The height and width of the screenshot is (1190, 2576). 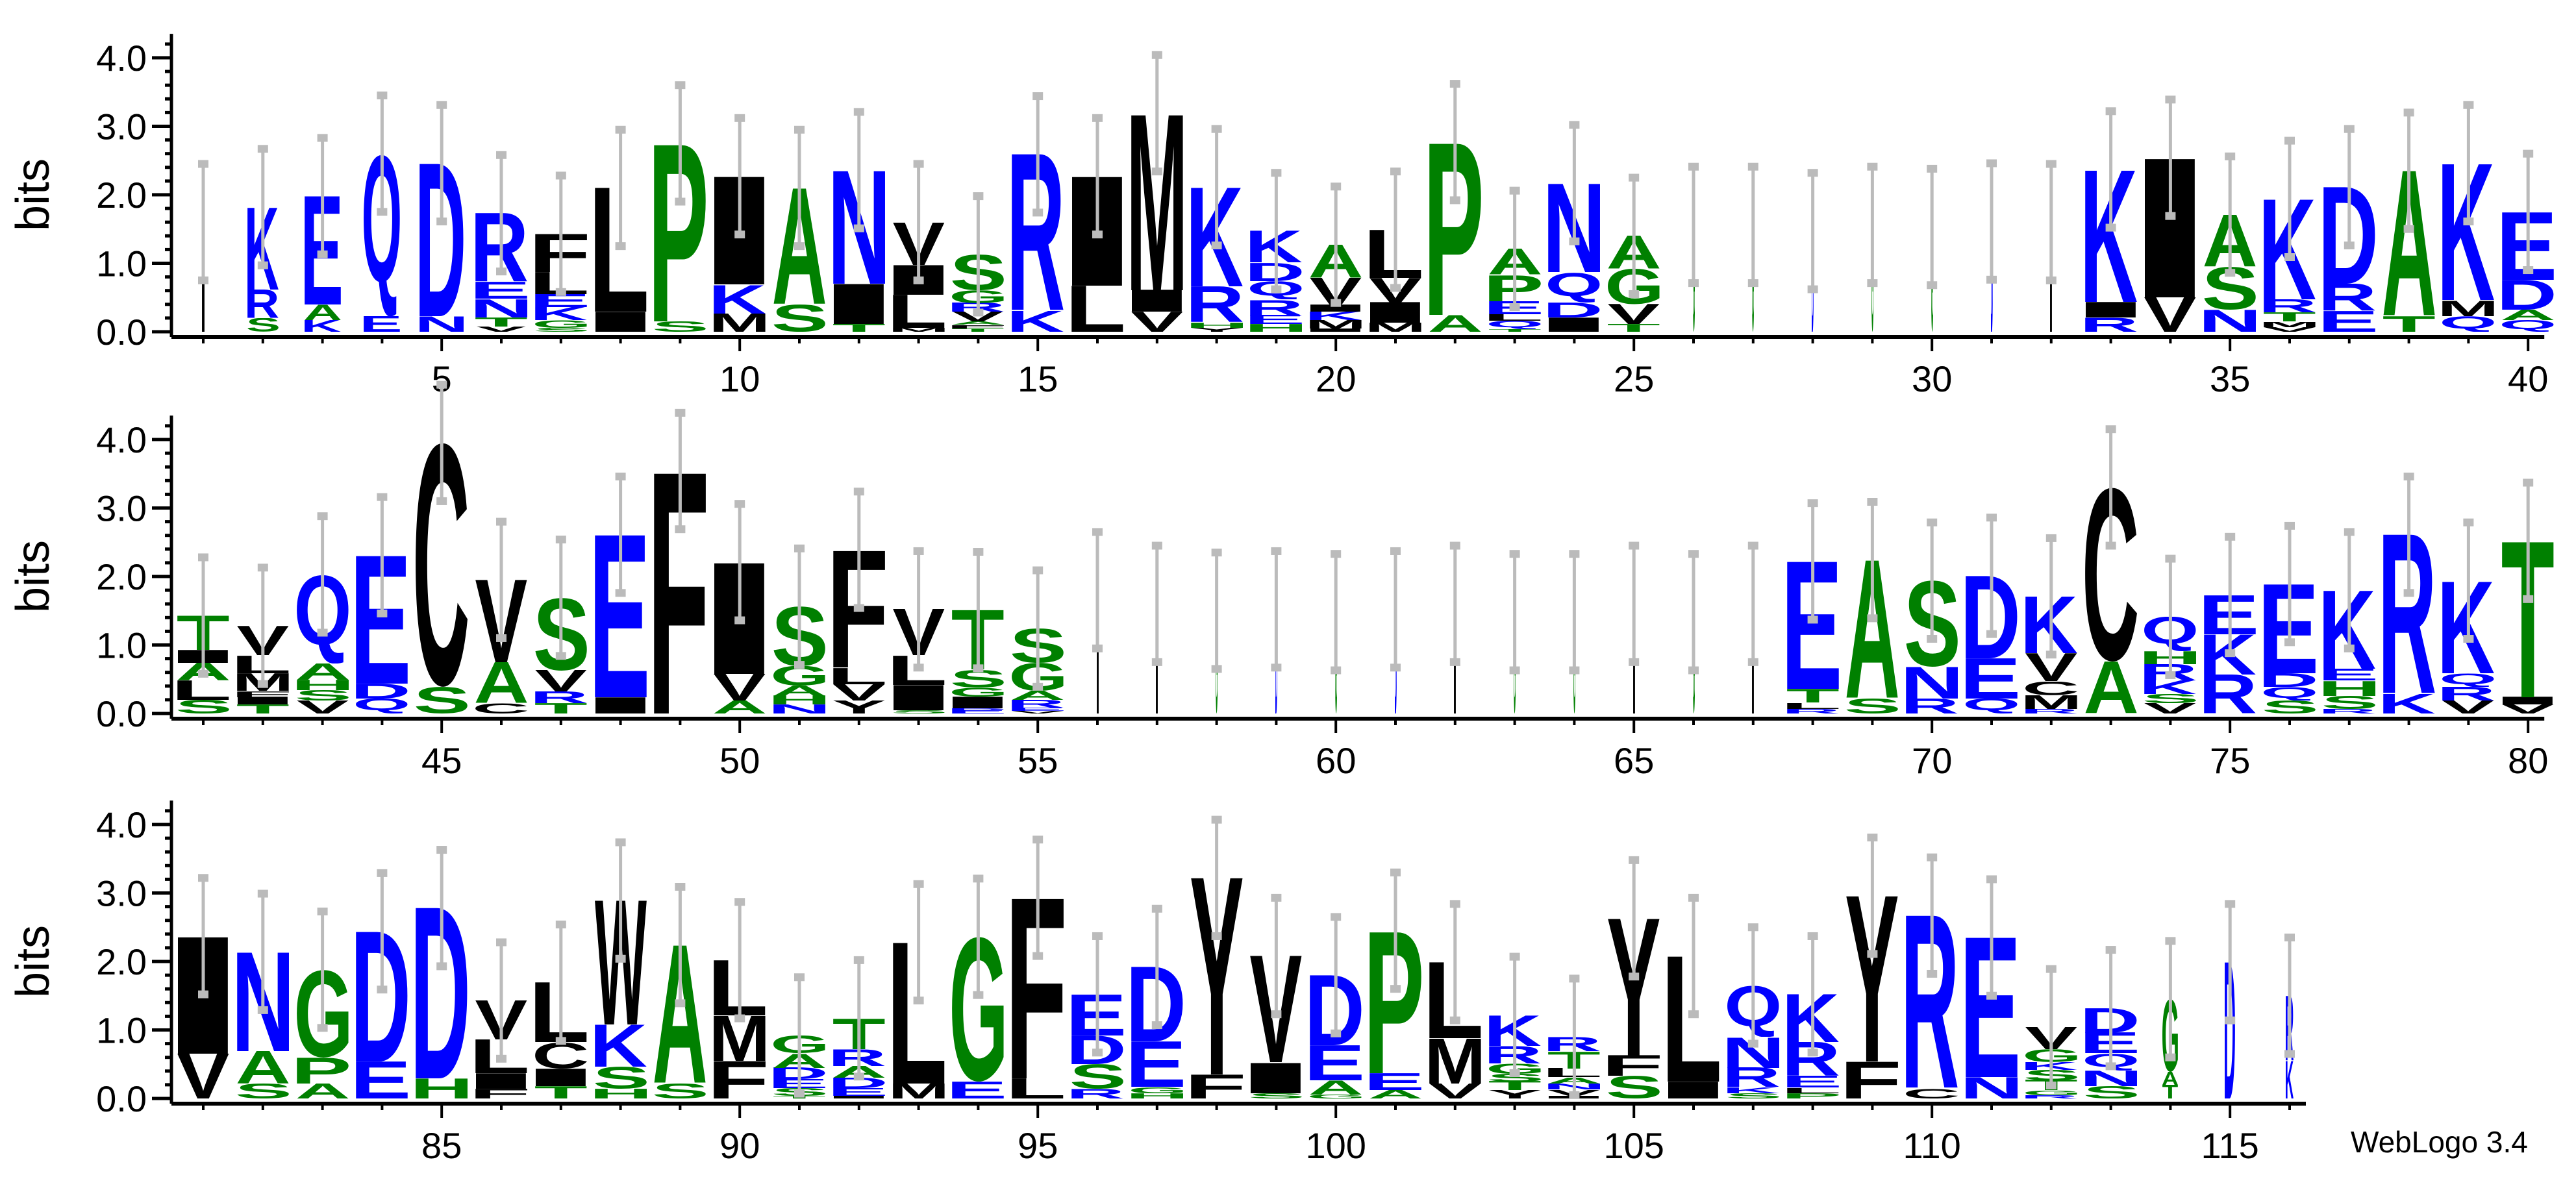 What do you see at coordinates (121, 1098) in the screenshot?
I see `y-tick-label: 0.0` at bounding box center [121, 1098].